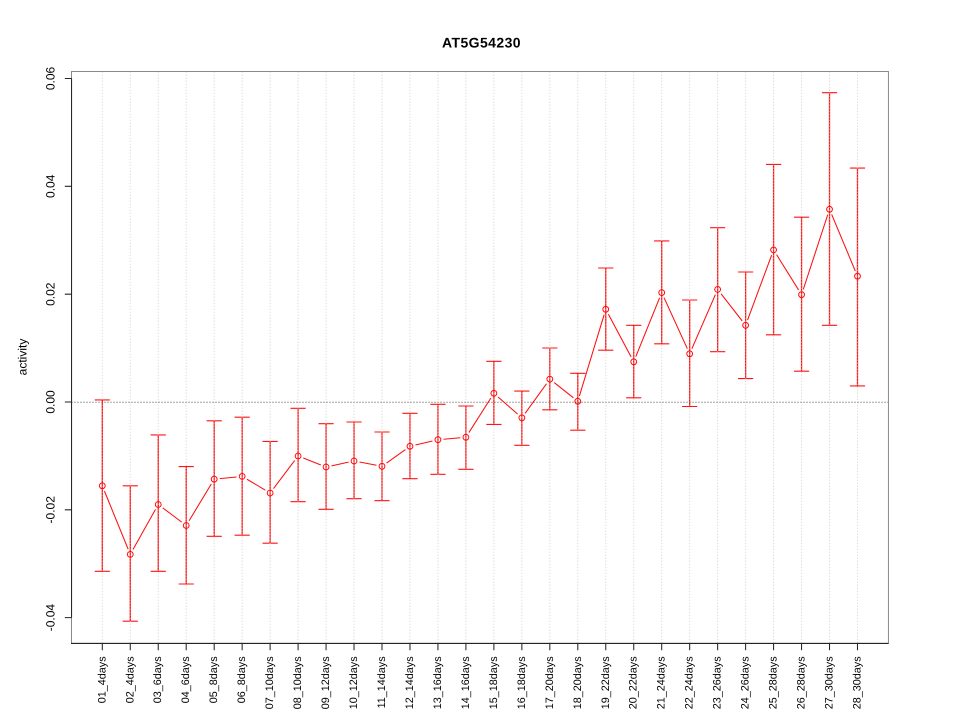 Image resolution: width=960 pixels, height=725 pixels. I want to click on svg-text: 0.00, so click(51, 402).